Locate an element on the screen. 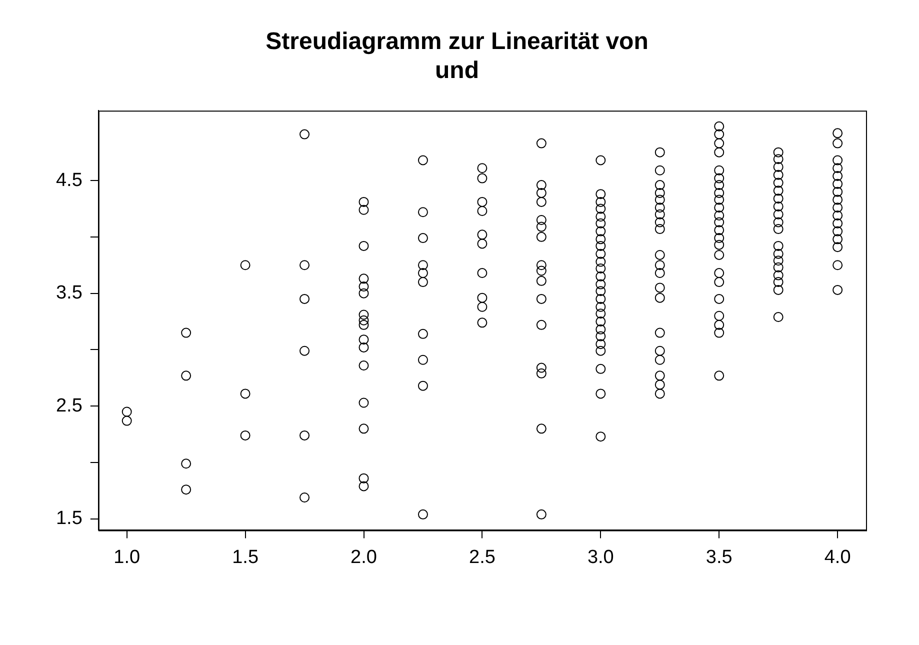 The image size is (919, 645). x-tick-label: 2.5 is located at coordinates (482, 557).